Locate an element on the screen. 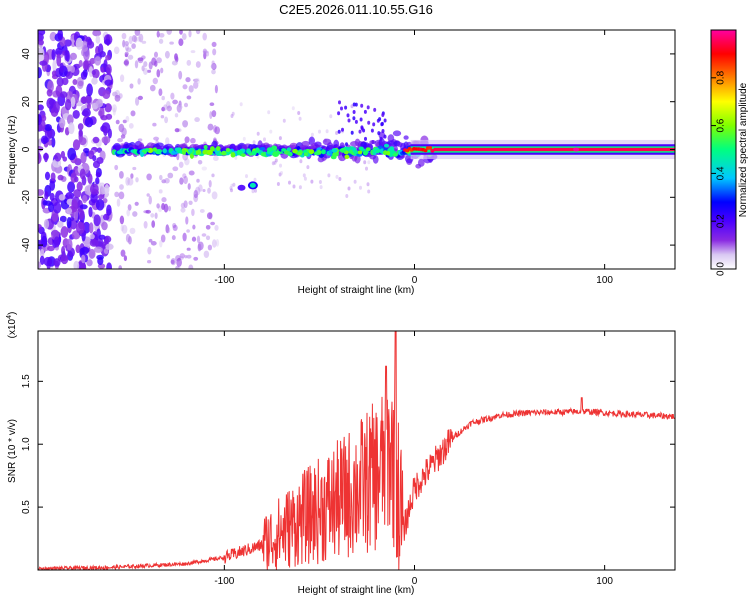  x-tick-label: -100 is located at coordinates (224, 581).